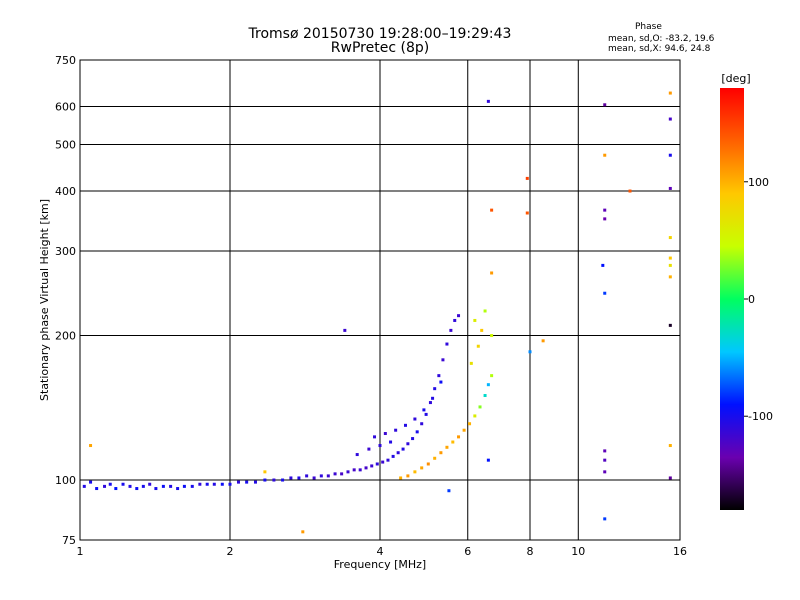 This screenshot has width=800, height=600. Describe the element at coordinates (380, 48) in the screenshot. I see `chart-subtitle: RwPretec (8p)` at that location.